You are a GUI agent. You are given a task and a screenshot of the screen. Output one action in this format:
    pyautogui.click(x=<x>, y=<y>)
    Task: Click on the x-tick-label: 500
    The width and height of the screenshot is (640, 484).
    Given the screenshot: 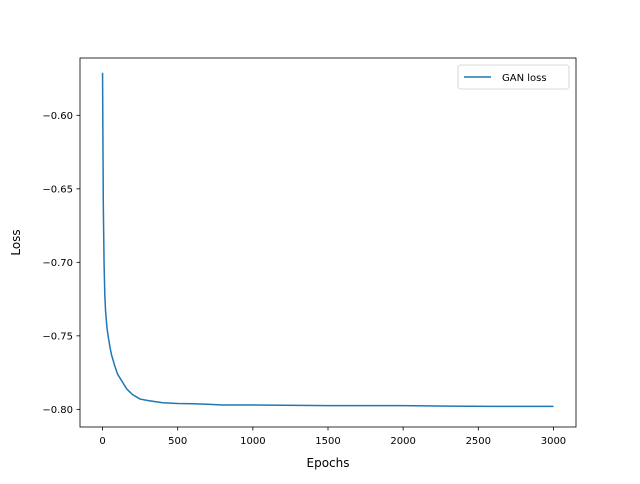 What is the action you would take?
    pyautogui.click(x=177, y=441)
    